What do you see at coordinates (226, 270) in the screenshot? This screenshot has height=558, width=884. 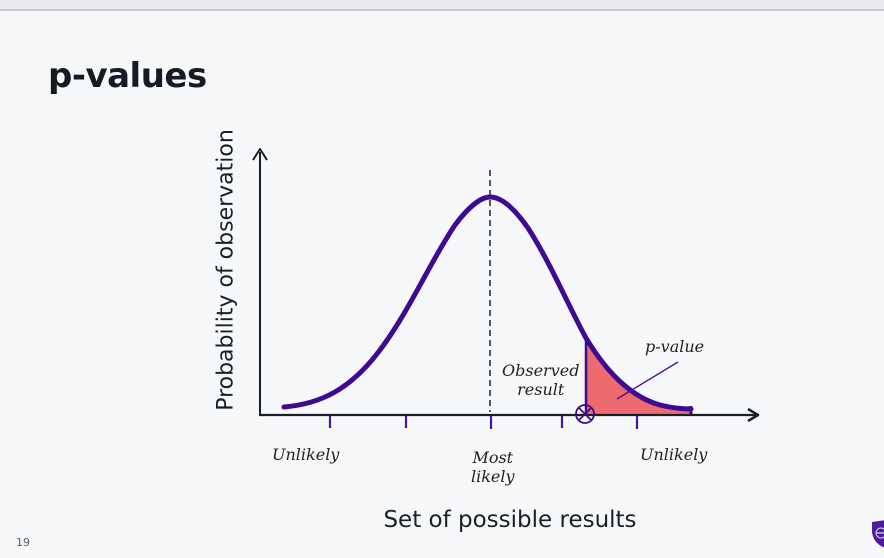 I see `y-axis-label: Probability of observation` at bounding box center [226, 270].